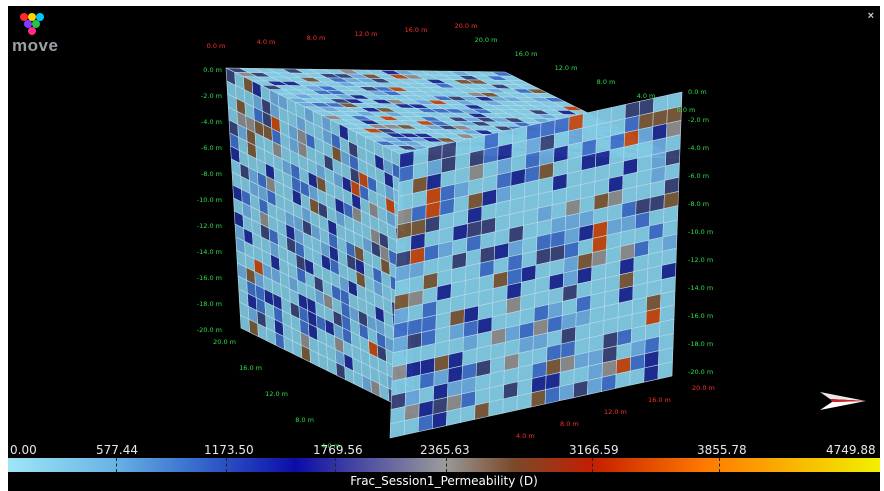 The width and height of the screenshot is (884, 491). What do you see at coordinates (698, 148) in the screenshot?
I see `depth-tick-label-right: -4.0 m` at bounding box center [698, 148].